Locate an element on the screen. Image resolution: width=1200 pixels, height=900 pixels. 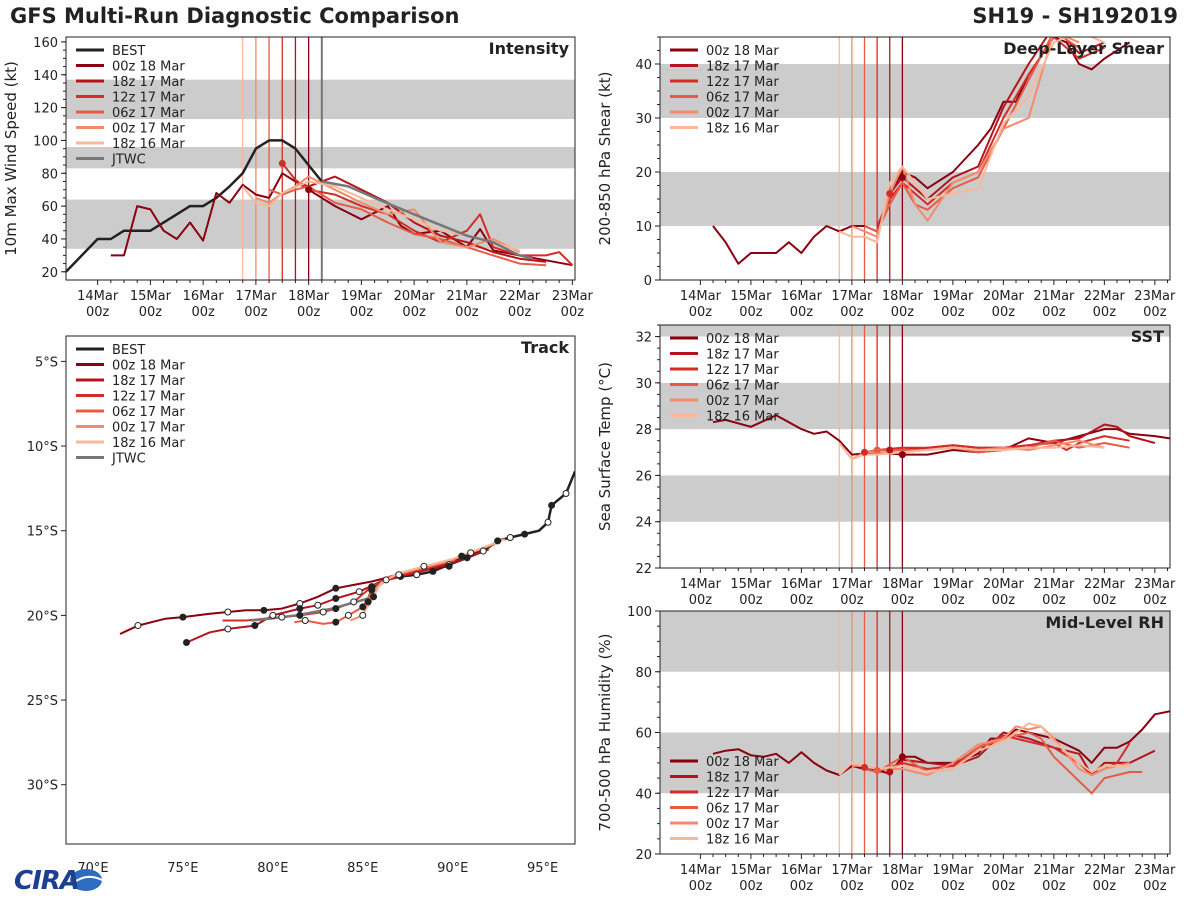
y-tick-label: 15°S is located at coordinates (42, 532).